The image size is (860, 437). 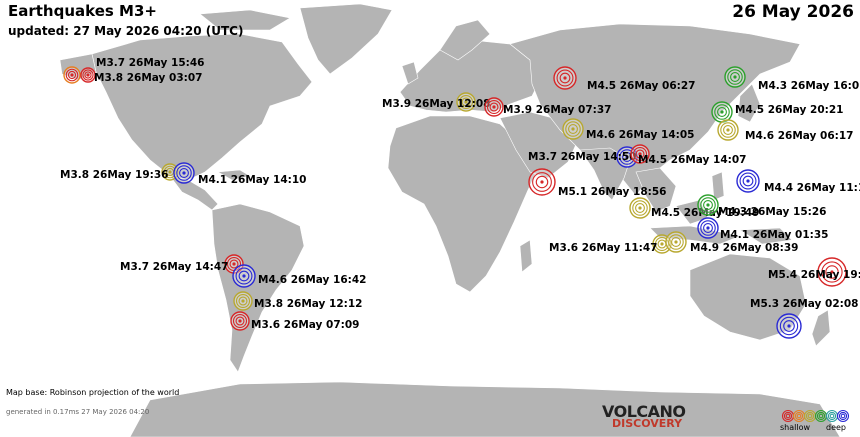 I want to click on quake-label: M3.9 26May 07:37, so click(x=557, y=110).